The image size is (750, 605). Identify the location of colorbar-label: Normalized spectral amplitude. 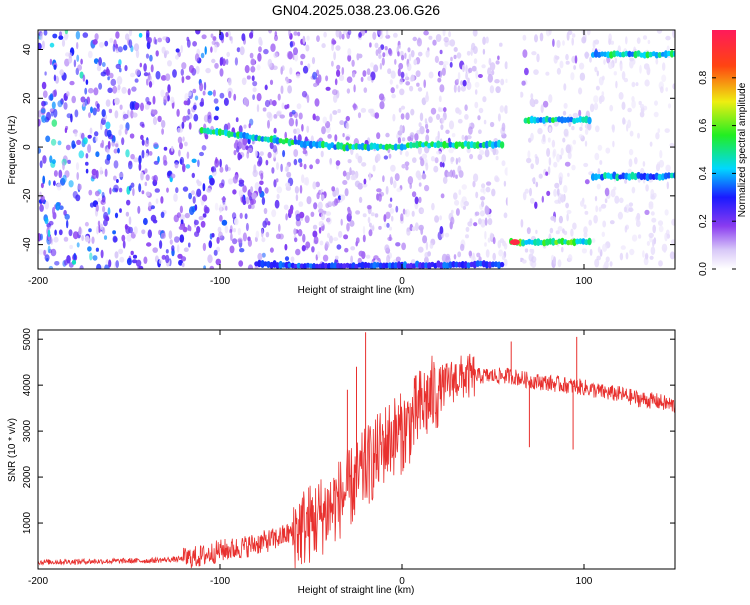
(742, 149).